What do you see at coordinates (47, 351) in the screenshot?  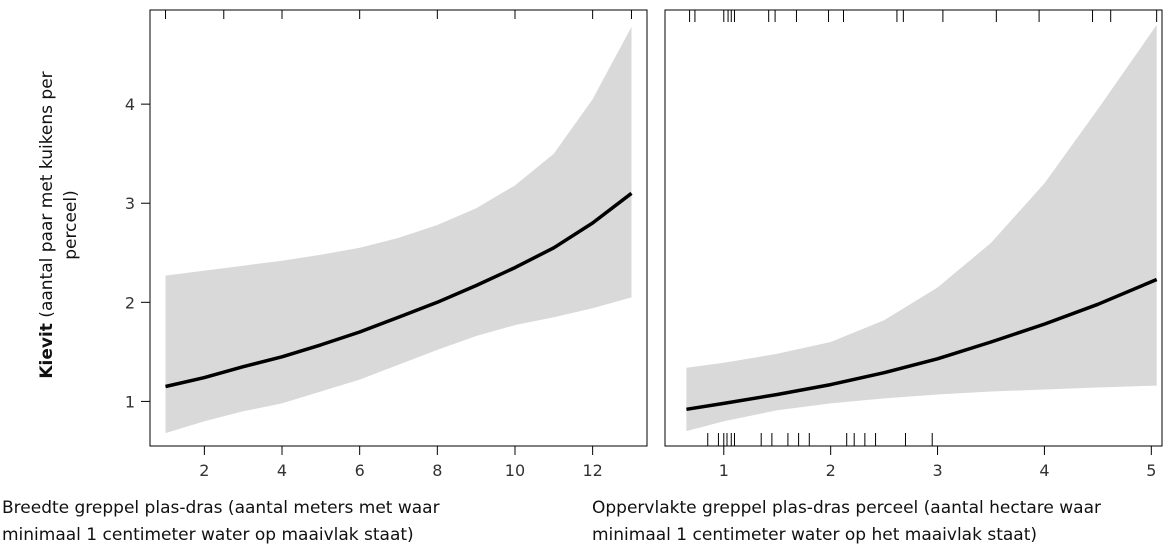 I see `y-axis-label-bold: Kievit` at bounding box center [47, 351].